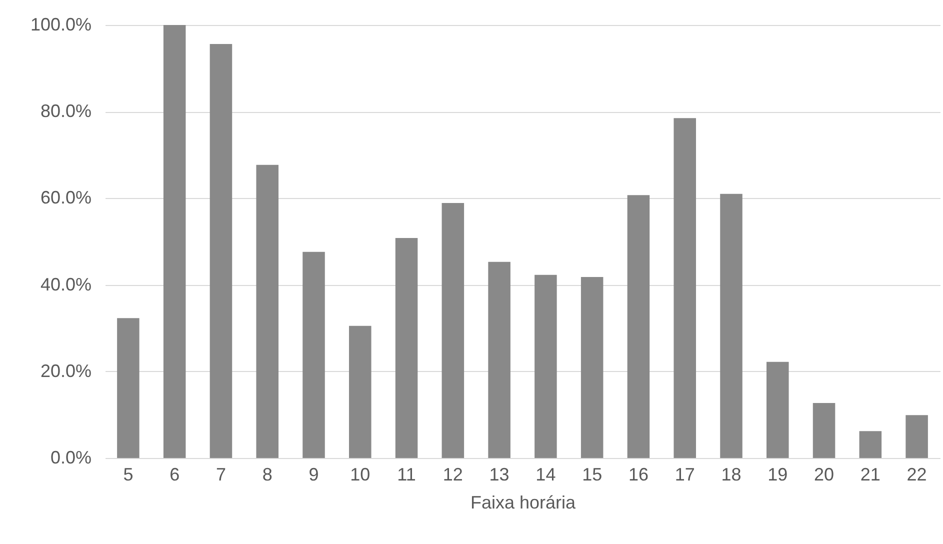 This screenshot has width=943, height=544. I want to click on y-tick-label: 40.0%, so click(66, 284).